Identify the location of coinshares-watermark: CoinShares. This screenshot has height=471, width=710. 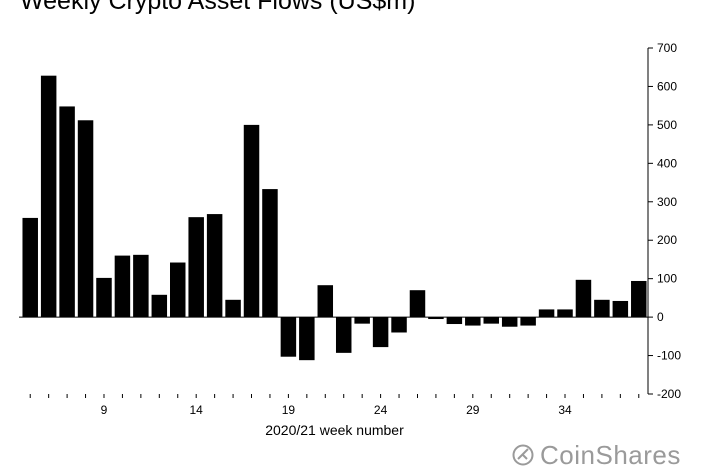
(596, 455).